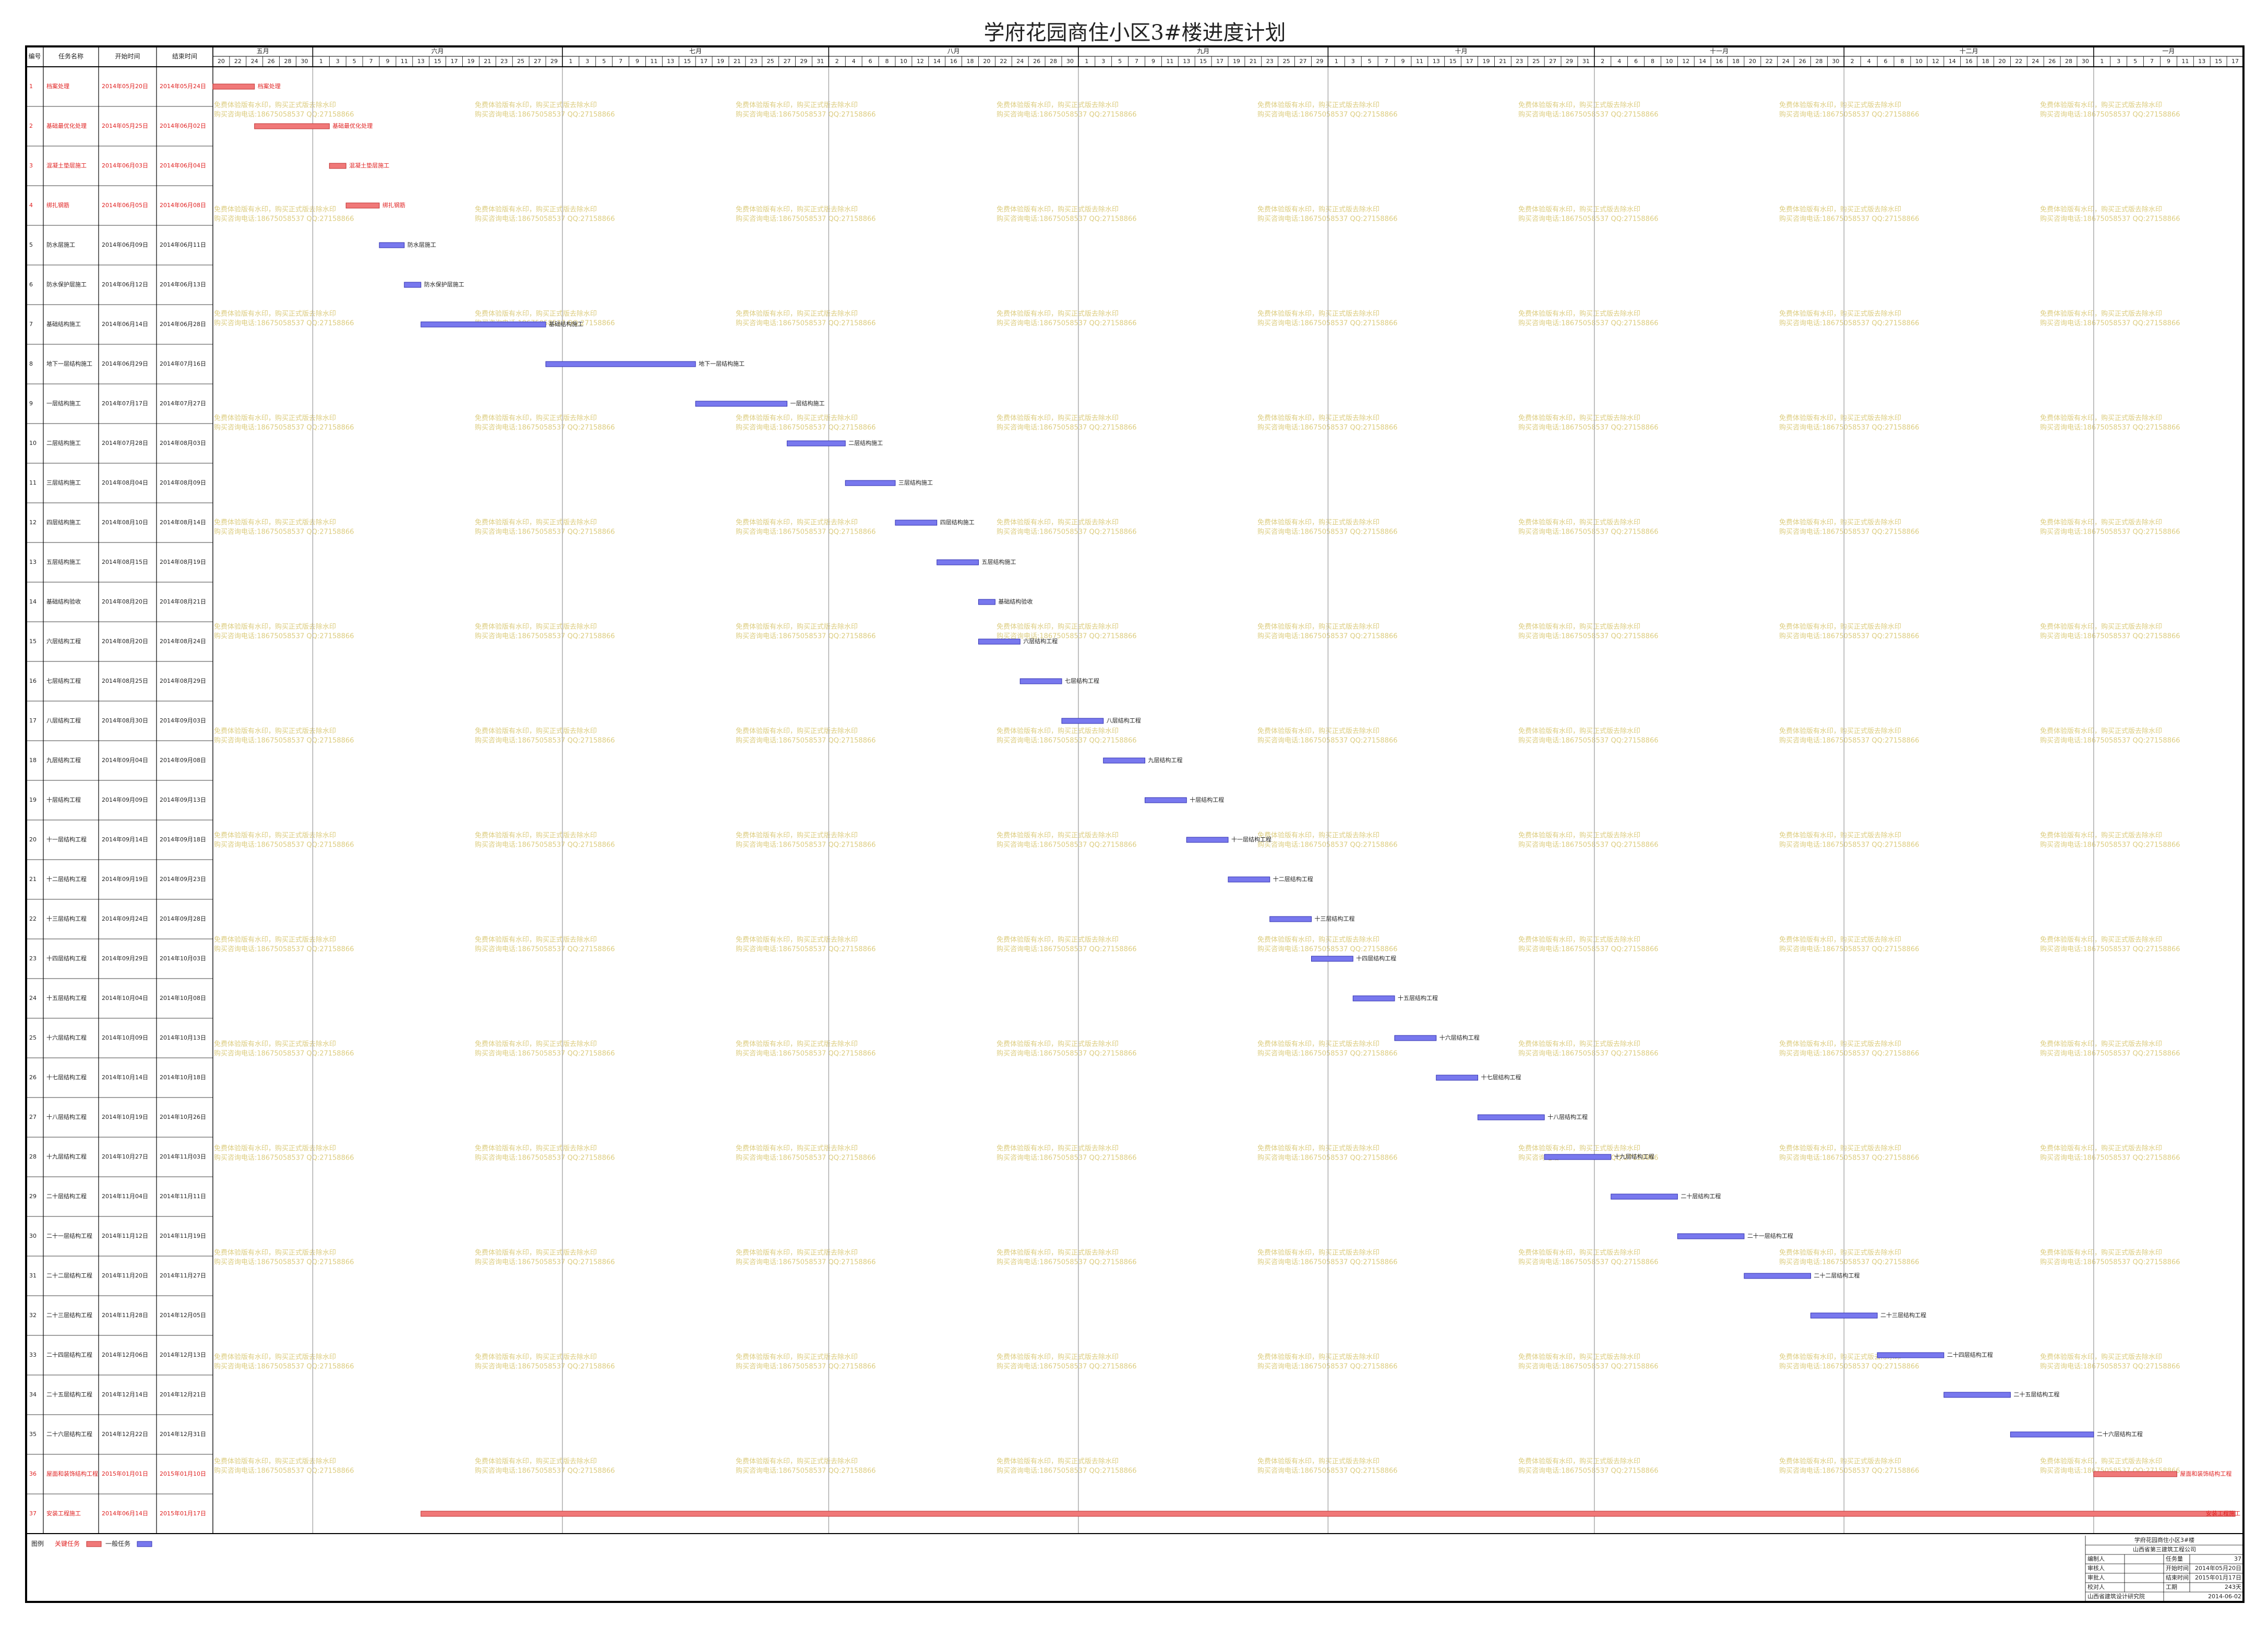 This screenshot has width=2268, height=1628. Describe the element at coordinates (1719, 51) in the screenshot. I see `month-label: 十一月` at that location.